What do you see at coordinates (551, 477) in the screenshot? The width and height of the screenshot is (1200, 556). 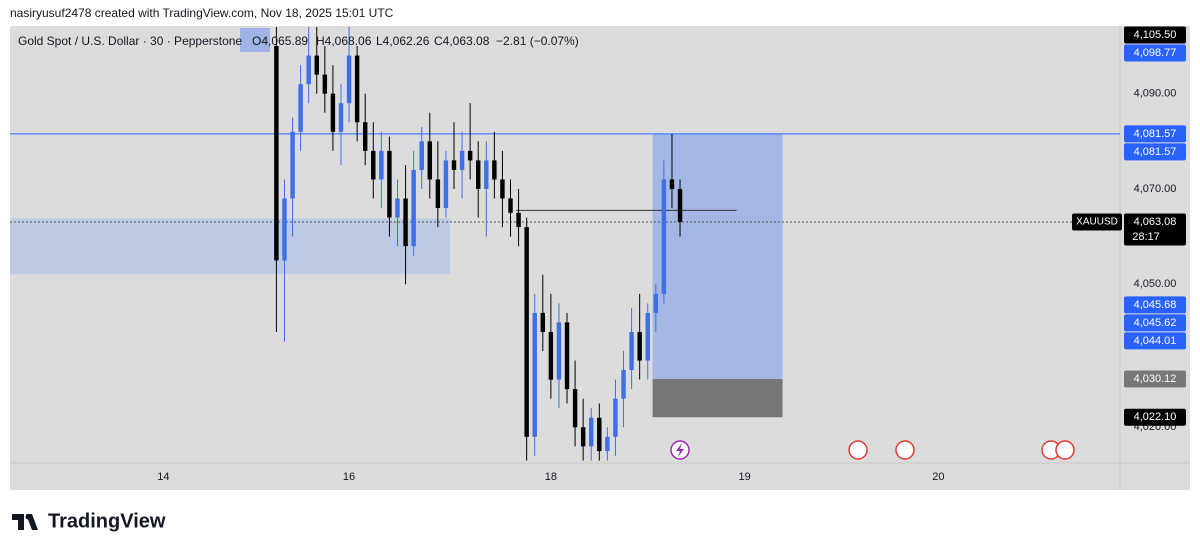 I see `x-tick-label: 18` at bounding box center [551, 477].